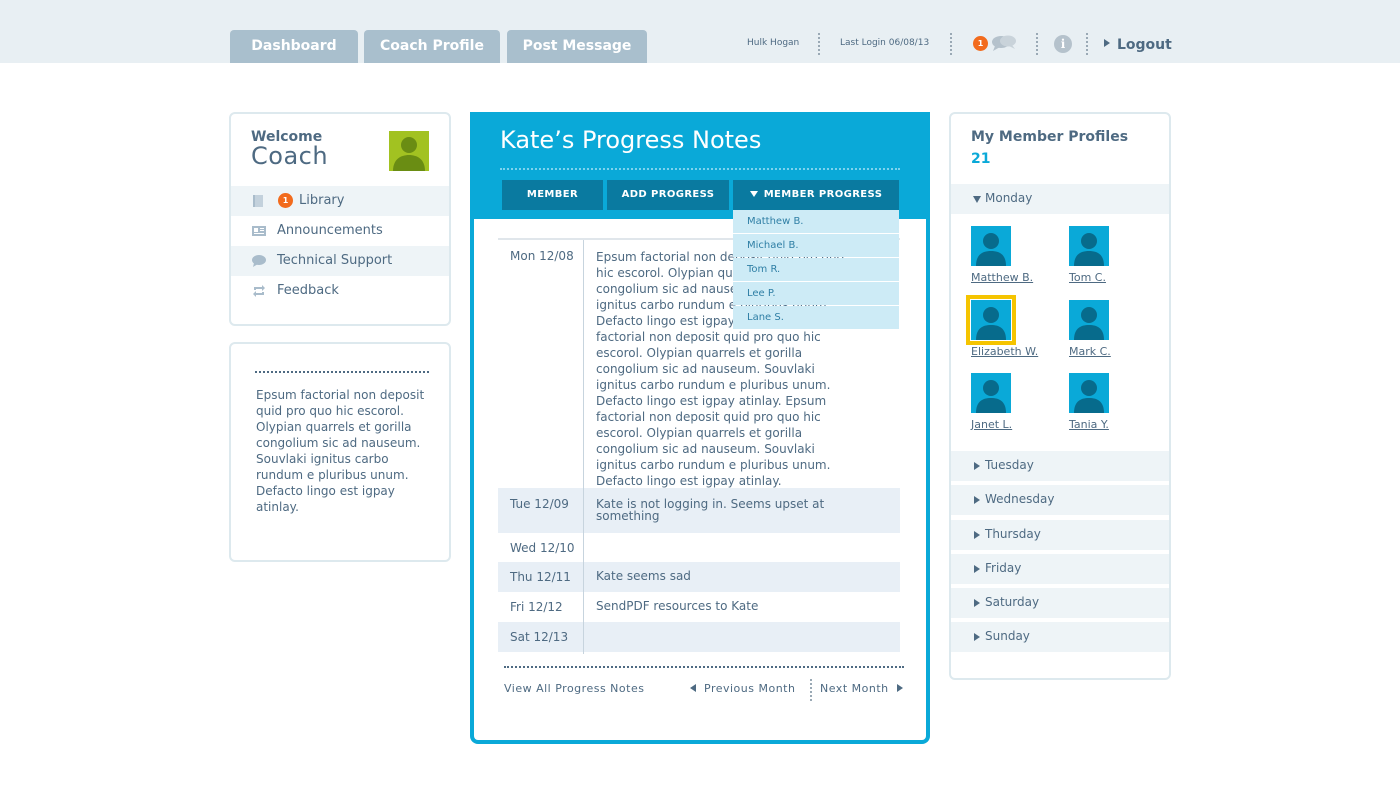 This screenshot has width=1400, height=799. Describe the element at coordinates (290, 156) in the screenshot. I see `coach-label: Coach` at that location.